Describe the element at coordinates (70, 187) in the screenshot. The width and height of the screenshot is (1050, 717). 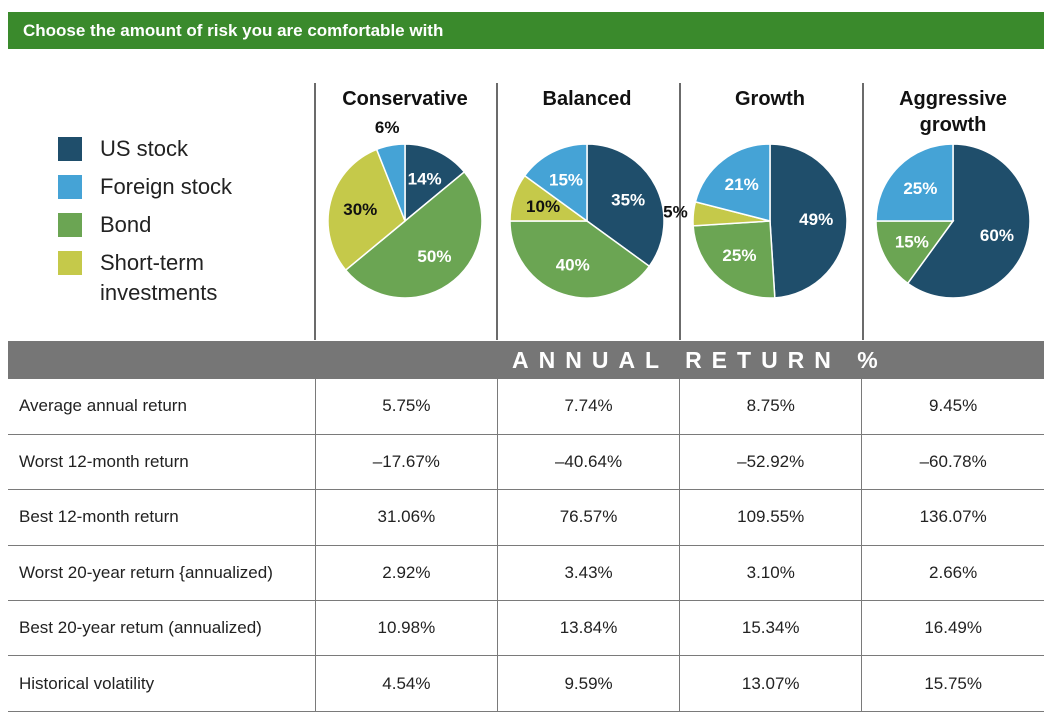
I see `legend-swatch-foreign-stock` at that location.